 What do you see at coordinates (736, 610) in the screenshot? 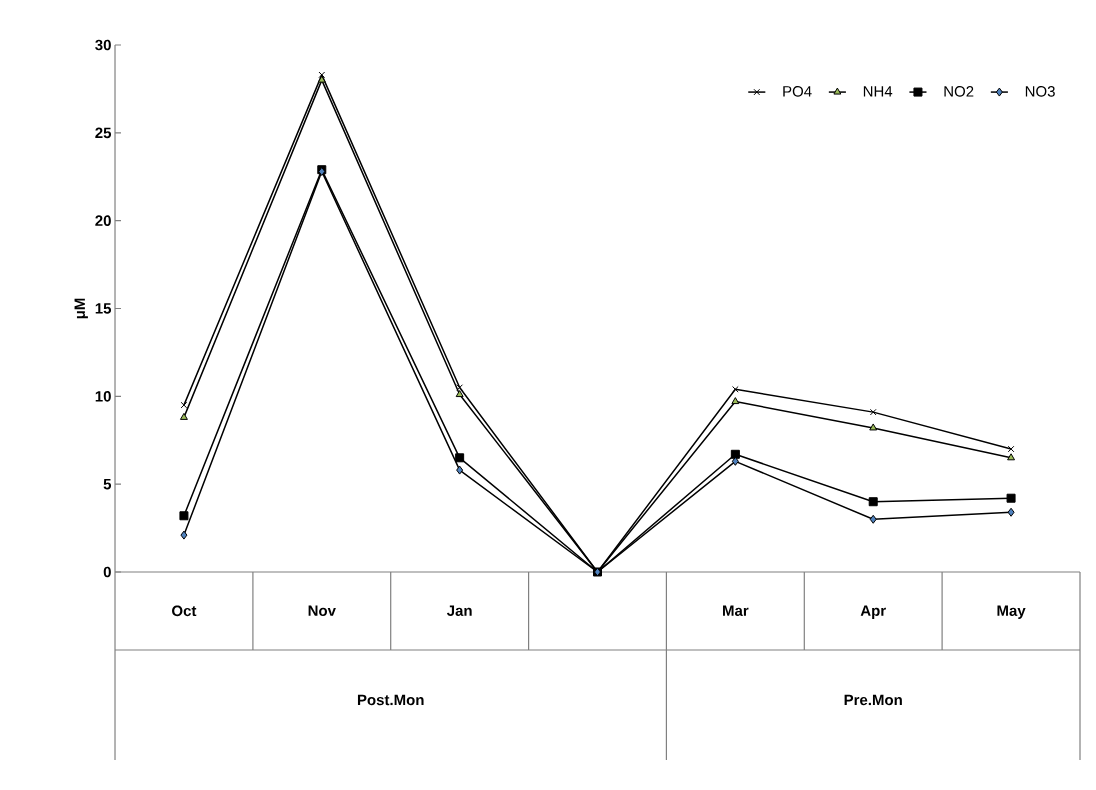
I see `x-tick-label: Mar` at bounding box center [736, 610].